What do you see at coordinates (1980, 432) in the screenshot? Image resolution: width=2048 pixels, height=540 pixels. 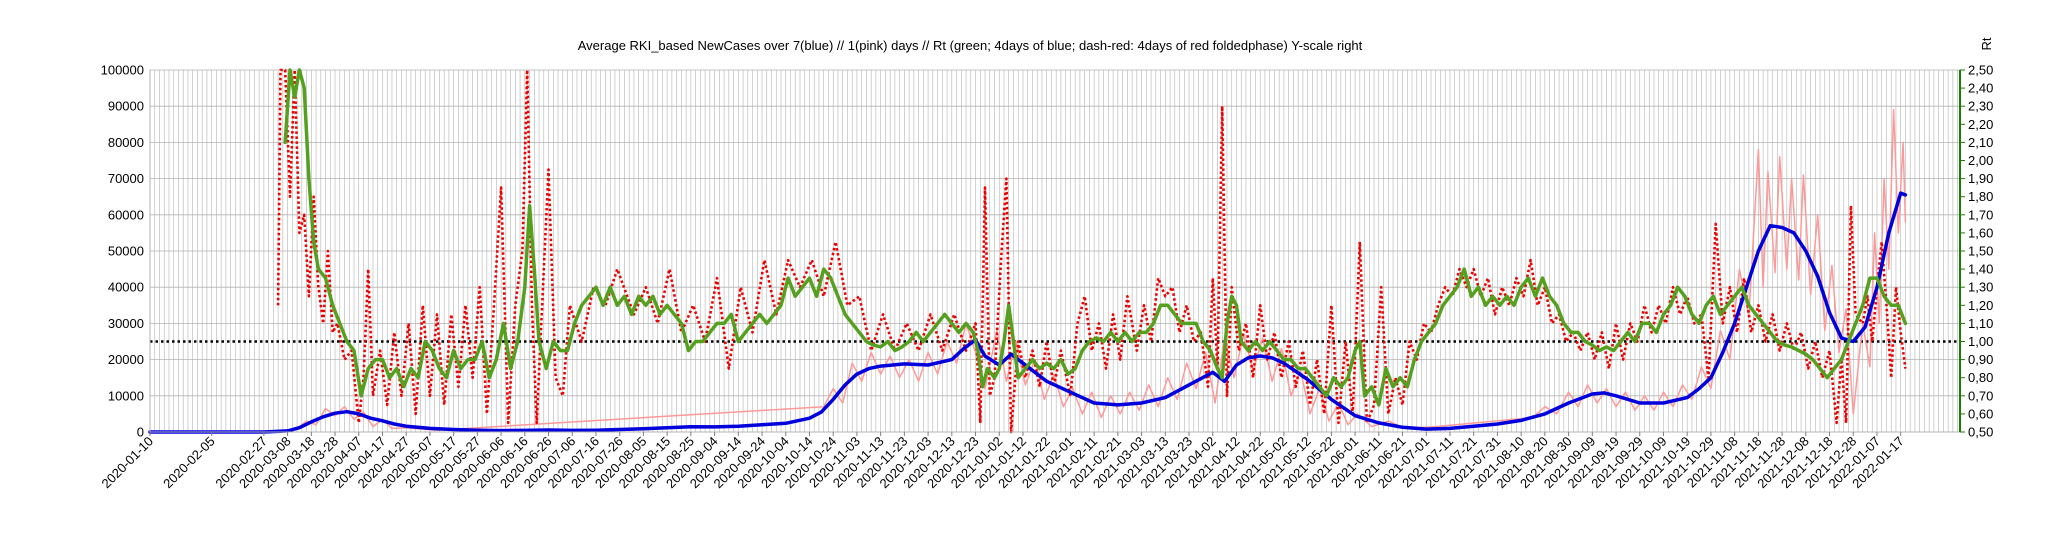 I see `y-right-tick-label: 0,50` at bounding box center [1980, 432].